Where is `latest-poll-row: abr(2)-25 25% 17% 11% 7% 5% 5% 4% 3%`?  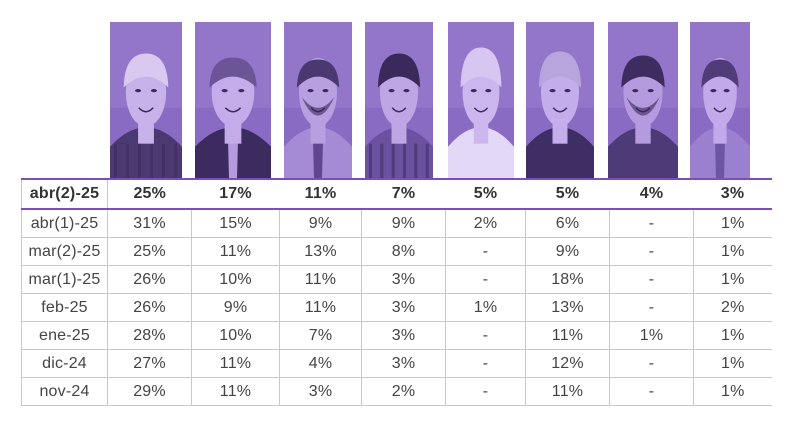 latest-poll-row: abr(2)-25 25% 17% 11% 7% 5% 5% 4% 3% is located at coordinates (396, 194).